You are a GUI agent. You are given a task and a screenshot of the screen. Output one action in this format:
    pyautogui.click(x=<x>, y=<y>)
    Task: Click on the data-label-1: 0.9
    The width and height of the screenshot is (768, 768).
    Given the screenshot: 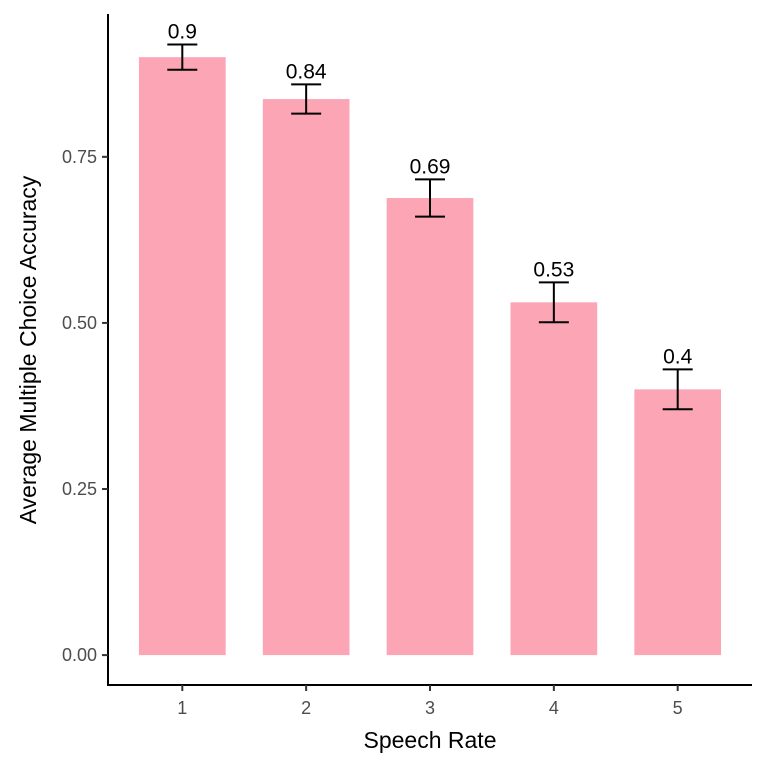 What is the action you would take?
    pyautogui.click(x=182, y=32)
    